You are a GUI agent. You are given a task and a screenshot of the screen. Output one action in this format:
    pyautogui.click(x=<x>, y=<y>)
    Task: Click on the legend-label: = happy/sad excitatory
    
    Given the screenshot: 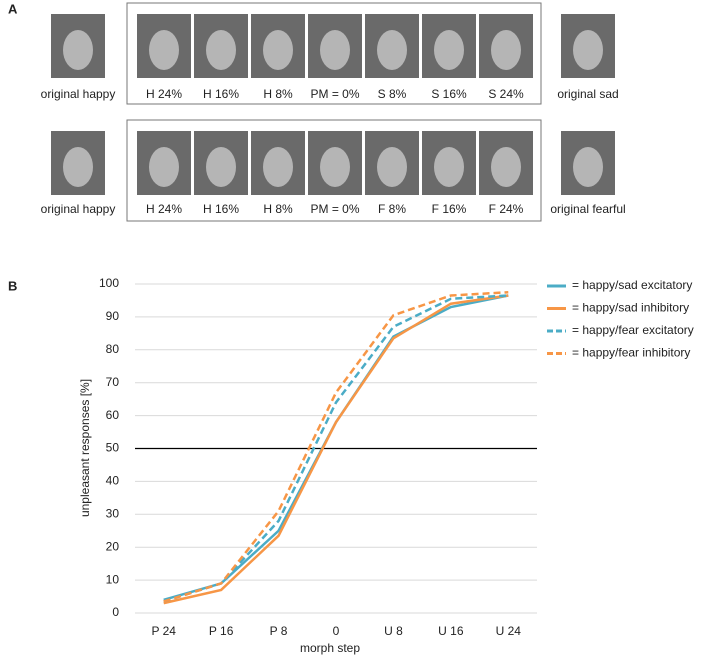 What is the action you would take?
    pyautogui.click(x=632, y=285)
    